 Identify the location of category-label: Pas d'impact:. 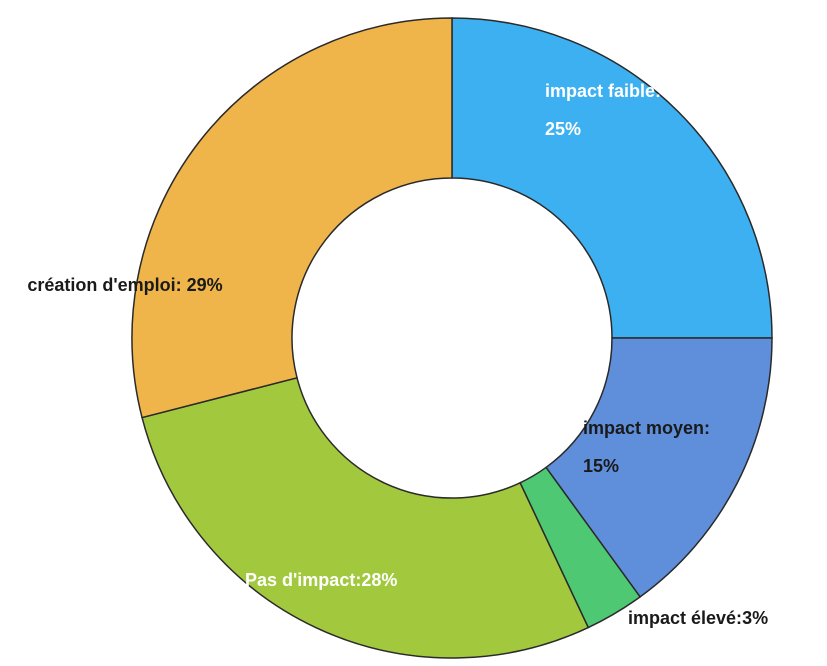
(303, 580).